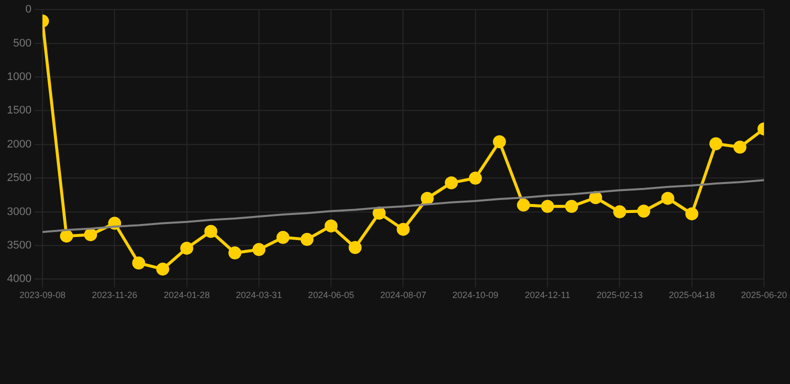 This screenshot has height=384, width=790. What do you see at coordinates (187, 295) in the screenshot?
I see `x-tick-label: 2024-01-28` at bounding box center [187, 295].